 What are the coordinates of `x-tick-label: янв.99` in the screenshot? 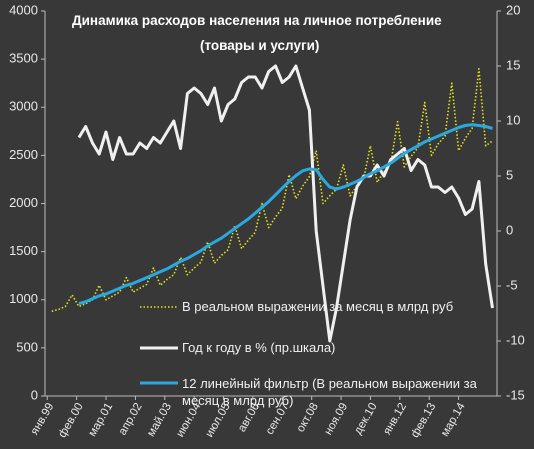 It's located at (43, 419).